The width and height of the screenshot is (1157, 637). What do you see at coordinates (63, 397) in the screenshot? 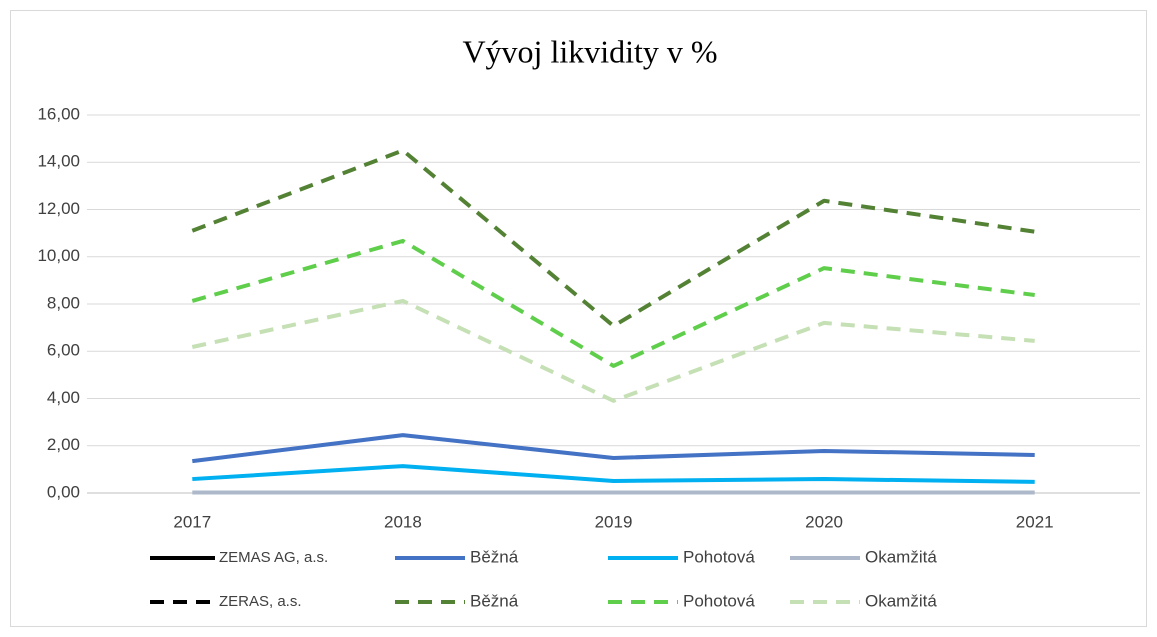
I see `y-tick-label: 4,00` at bounding box center [63, 397].